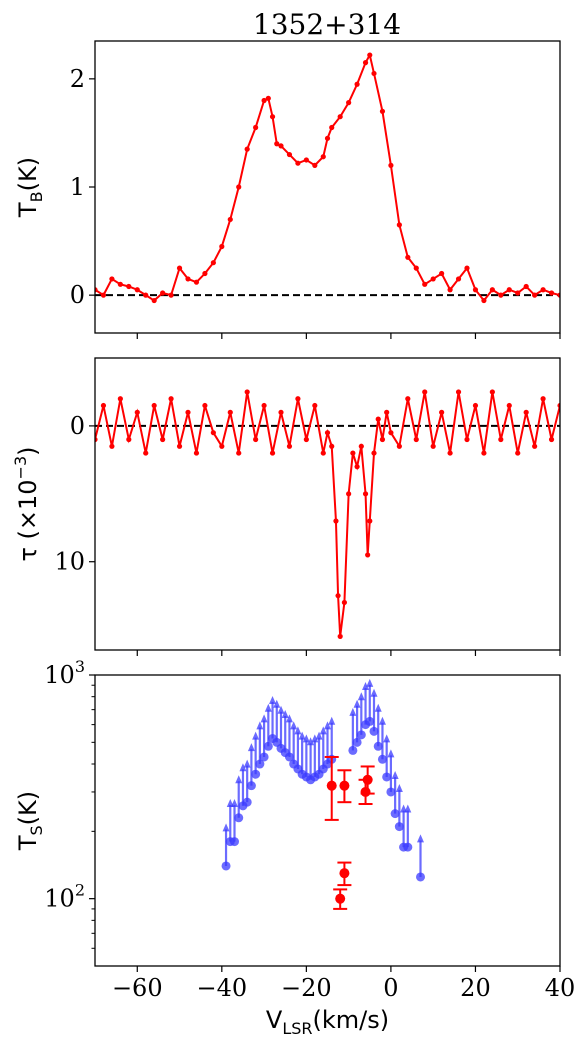 The width and height of the screenshot is (586, 1040). Describe the element at coordinates (327, 24) in the screenshot. I see `figure-title: 1352+314` at that location.